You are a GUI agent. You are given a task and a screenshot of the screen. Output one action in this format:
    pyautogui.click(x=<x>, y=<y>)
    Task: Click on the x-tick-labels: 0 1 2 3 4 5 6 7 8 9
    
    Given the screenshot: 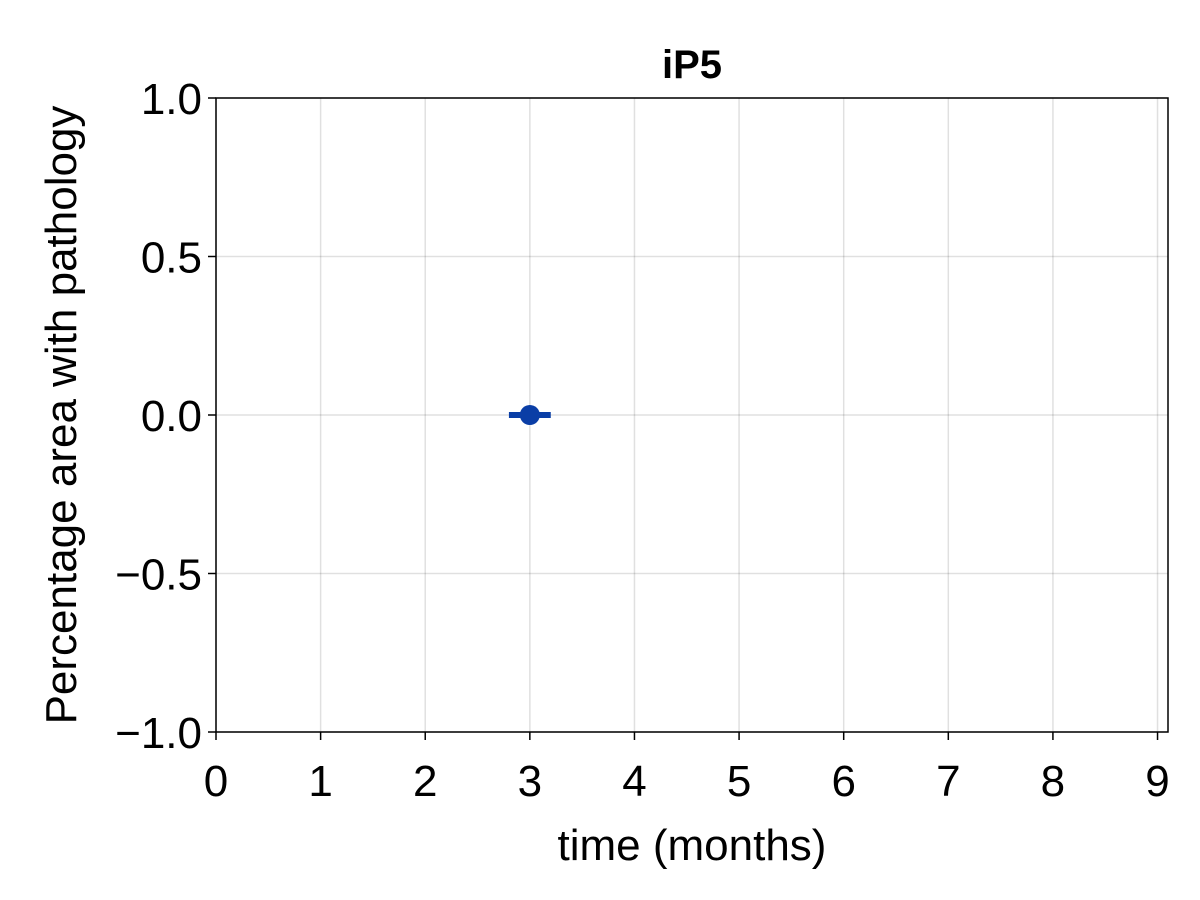 What is the action you would take?
    pyautogui.click(x=687, y=781)
    